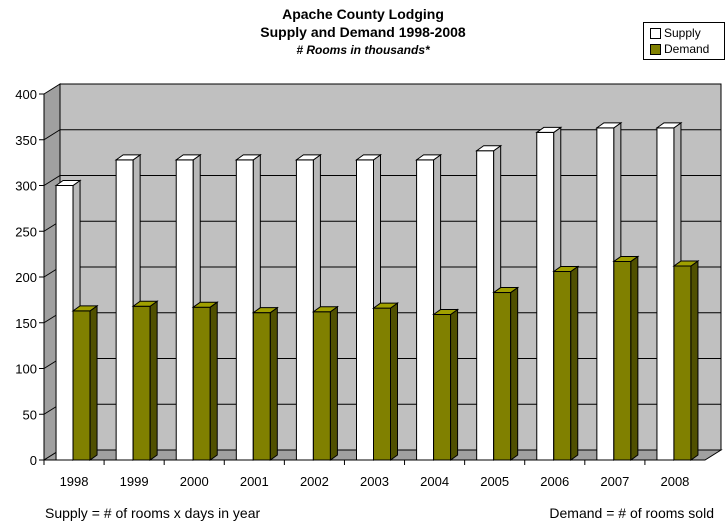  Describe the element at coordinates (141, 383) in the screenshot. I see `bar-demand-1999` at that location.